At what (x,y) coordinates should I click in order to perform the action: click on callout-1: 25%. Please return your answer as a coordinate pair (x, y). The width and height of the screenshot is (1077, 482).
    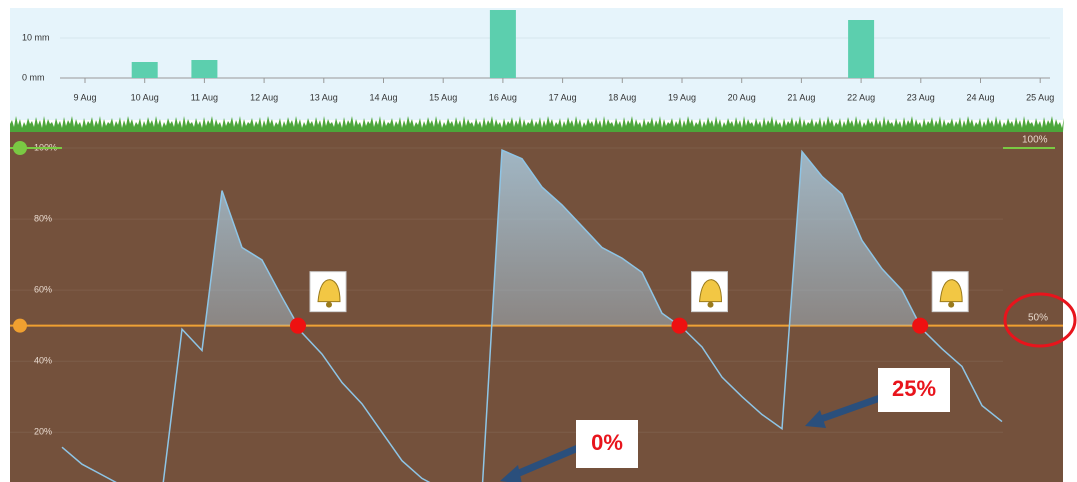
    Looking at the image, I should click on (877, 398).